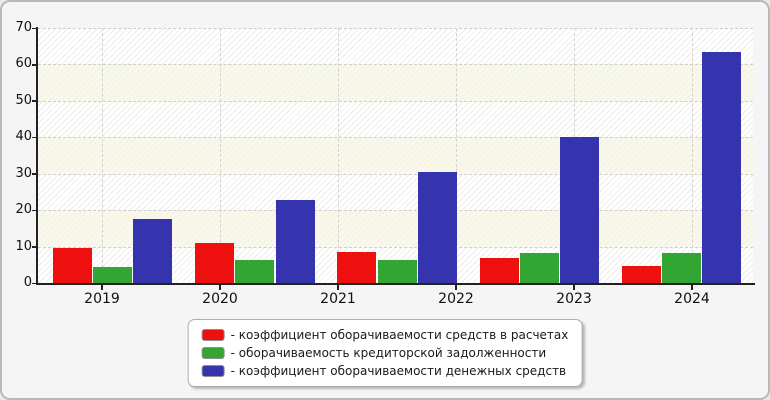  What do you see at coordinates (23, 210) in the screenshot?
I see `y-tick-label: 20` at bounding box center [23, 210].